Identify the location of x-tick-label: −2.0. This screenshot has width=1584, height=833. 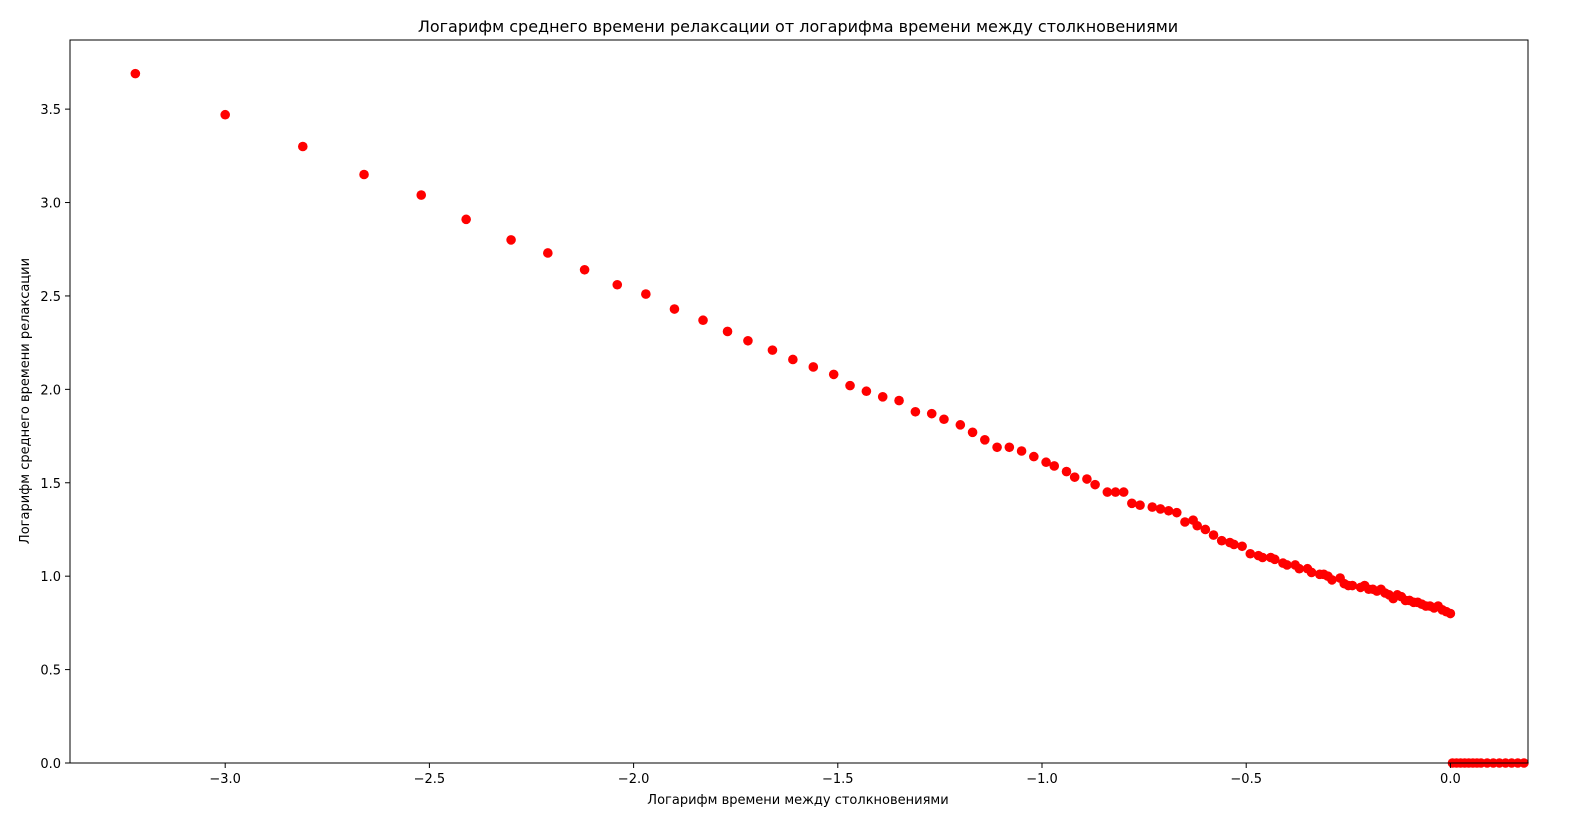
(634, 779).